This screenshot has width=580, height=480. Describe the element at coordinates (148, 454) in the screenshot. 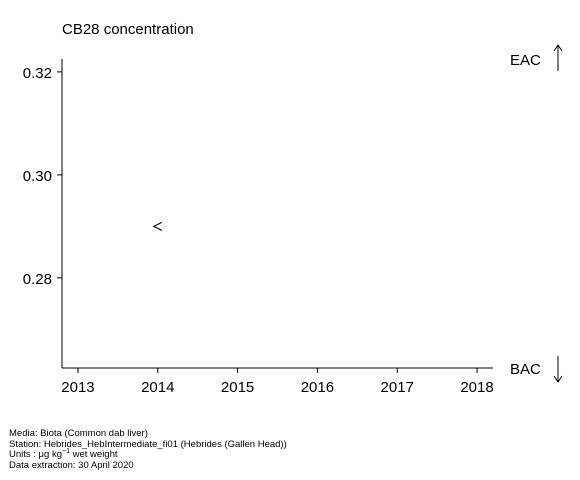

I see `footer-units: Units : μg kg−1 wet weight` at that location.